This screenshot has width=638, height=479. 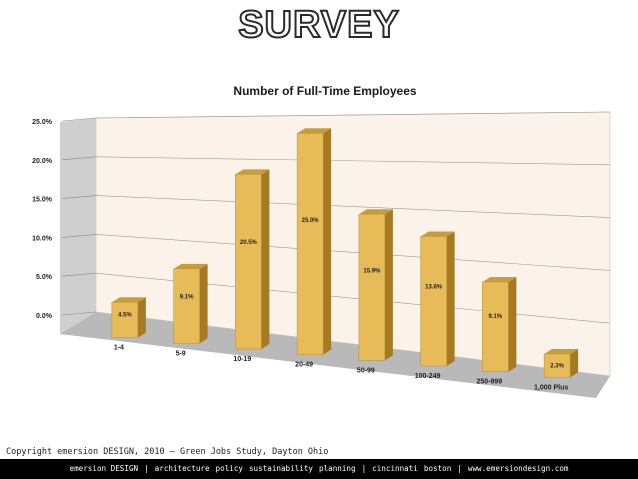 What do you see at coordinates (104, 468) in the screenshot?
I see `footer-item: emersion DESIGN` at bounding box center [104, 468].